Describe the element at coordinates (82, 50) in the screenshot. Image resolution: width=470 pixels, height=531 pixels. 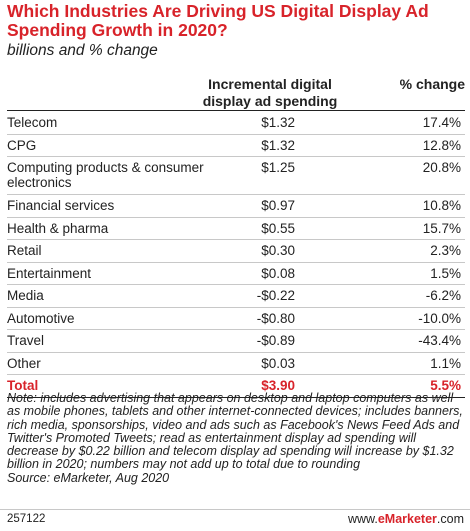
I see `chart-subtitle: billions and % change` at that location.